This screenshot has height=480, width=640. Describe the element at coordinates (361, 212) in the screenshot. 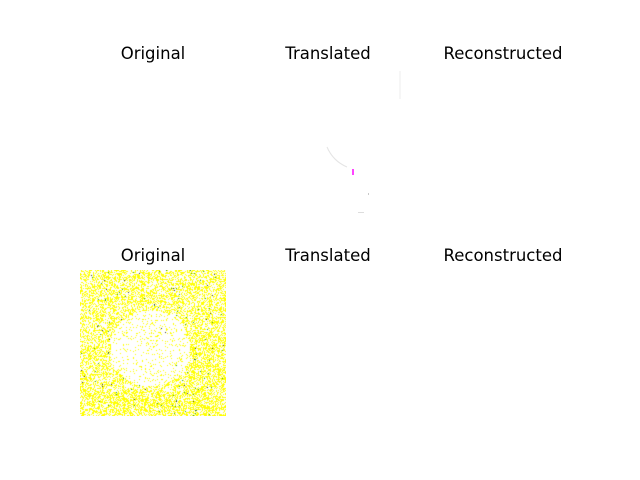

I see `trace-dot-b` at that location.